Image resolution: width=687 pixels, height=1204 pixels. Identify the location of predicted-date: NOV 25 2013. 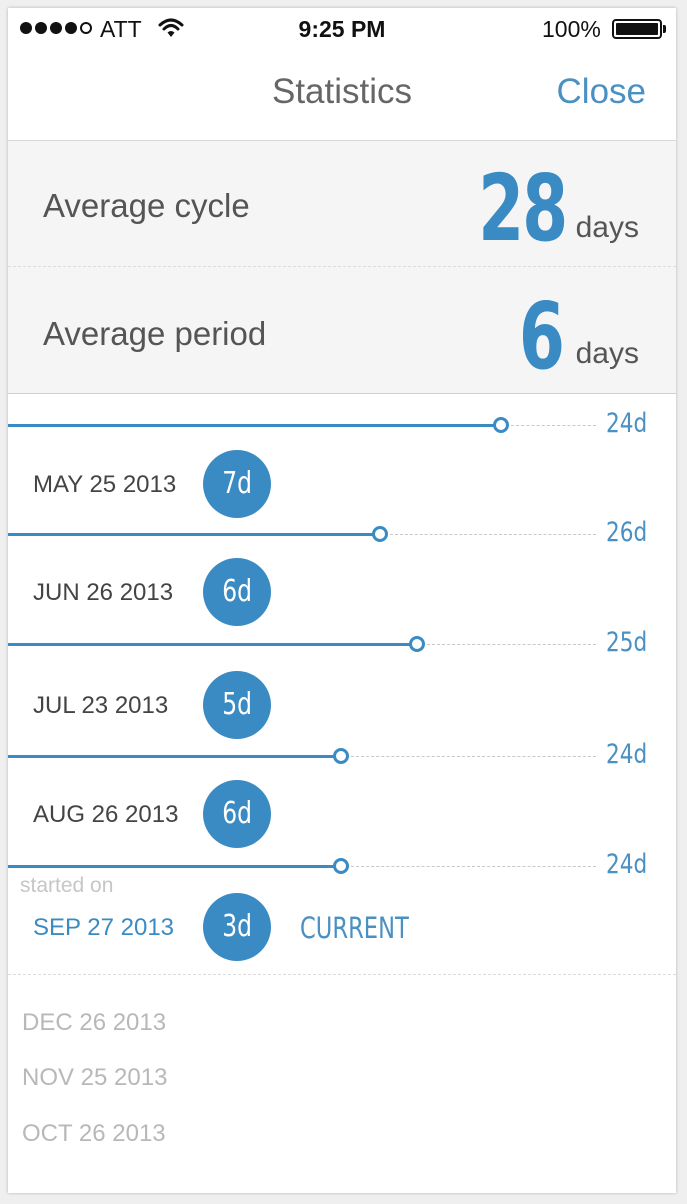
(95, 1077).